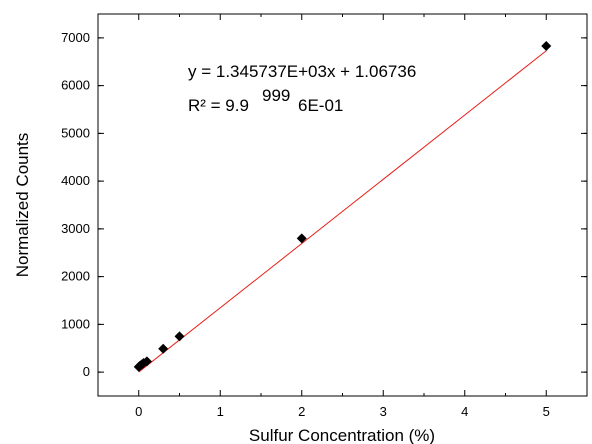 Image resolution: width=592 pixels, height=444 pixels. I want to click on x-axis-label: Sulfur Concentration (%), so click(342, 435).